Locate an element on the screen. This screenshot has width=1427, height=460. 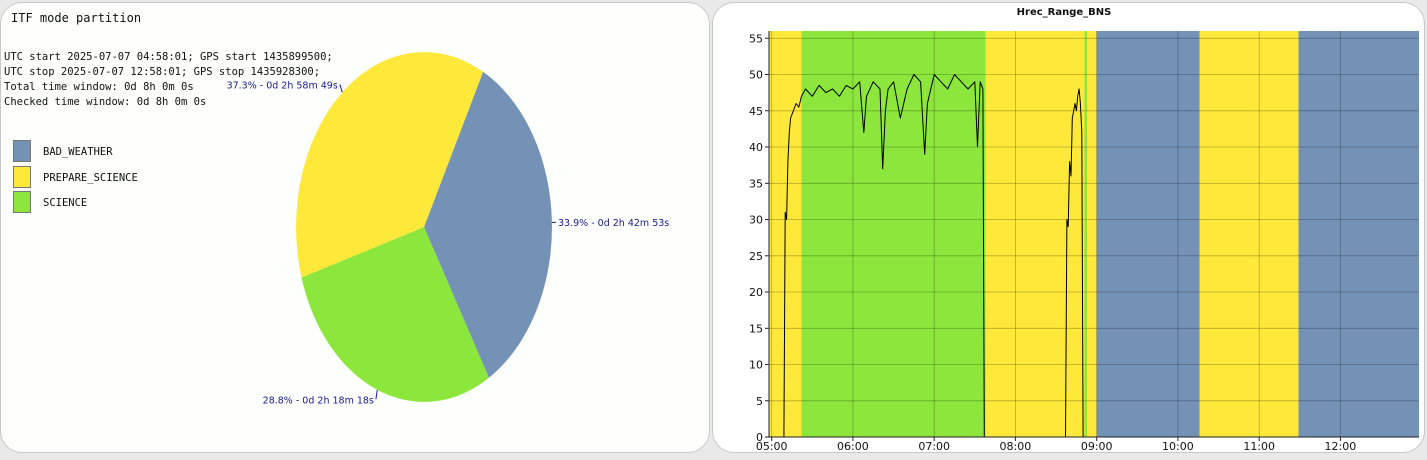
x-tick-label-09-00: 09:00 is located at coordinates (1097, 446).